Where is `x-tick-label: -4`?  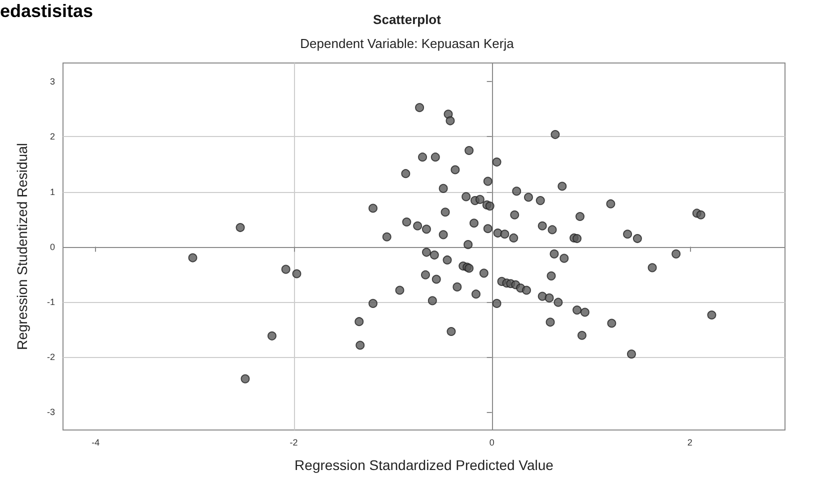 x-tick-label: -4 is located at coordinates (96, 443).